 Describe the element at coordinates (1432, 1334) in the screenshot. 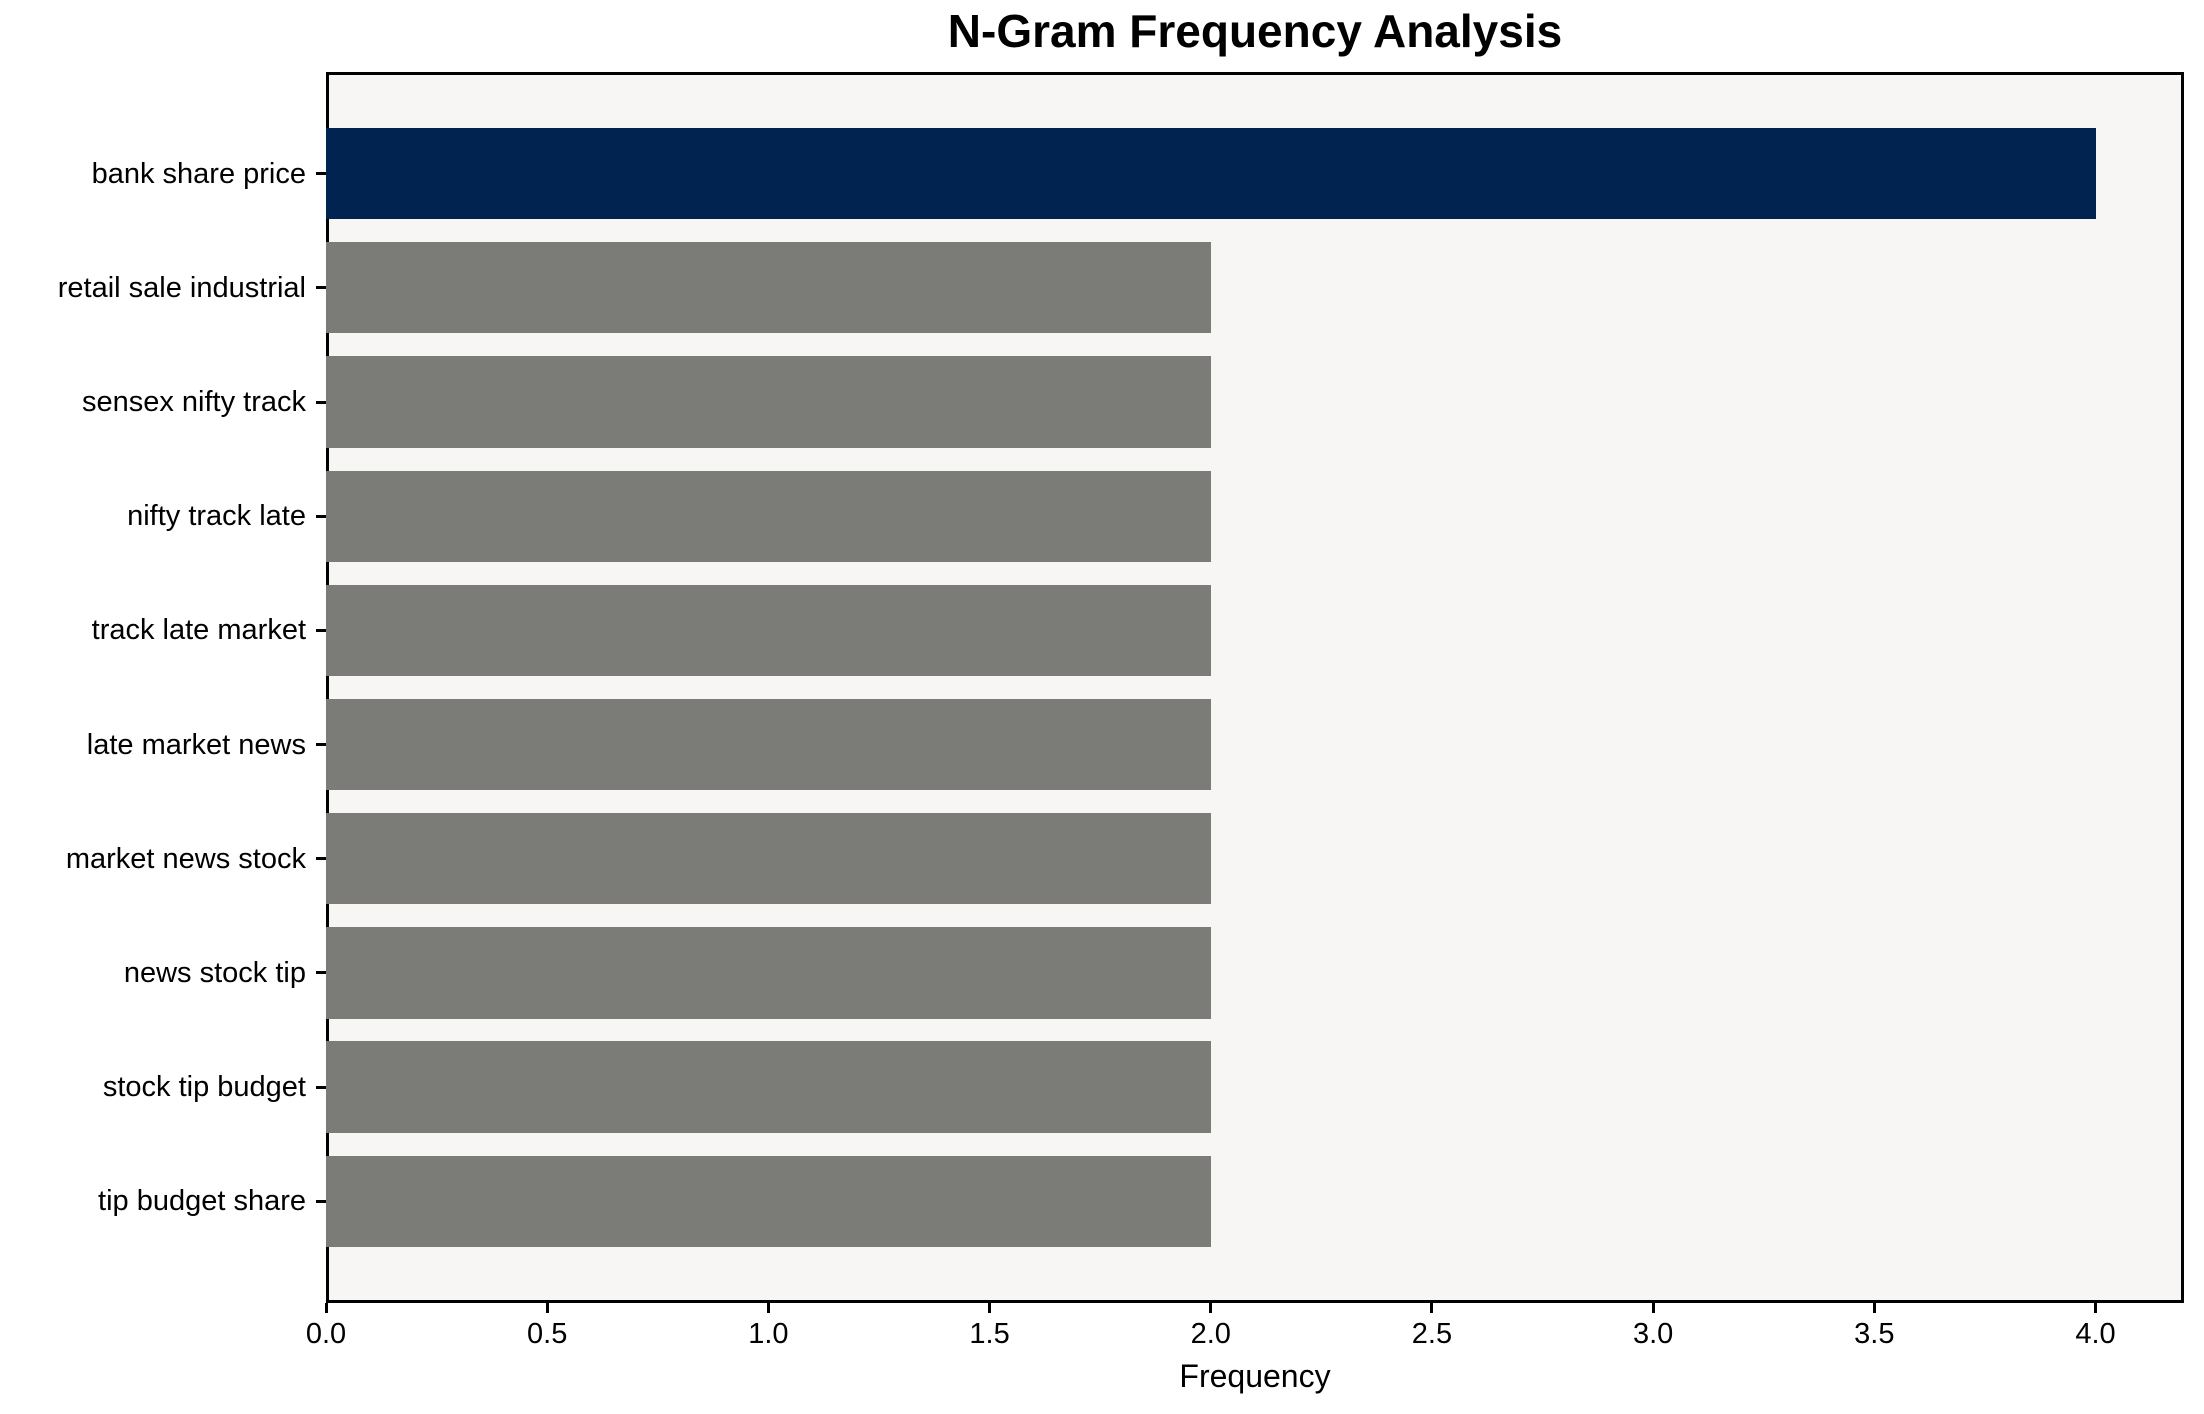

I see `x-tick-label: 2.5` at that location.